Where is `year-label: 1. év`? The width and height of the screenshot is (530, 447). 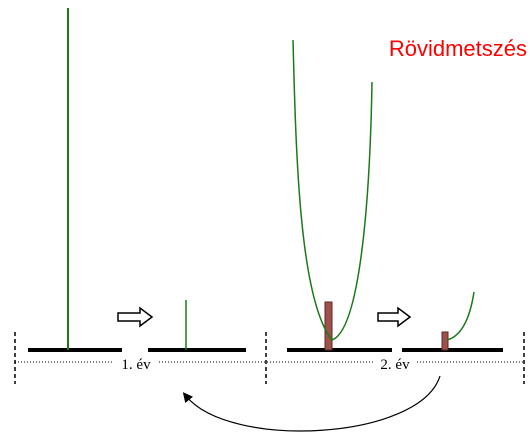
year-label: 1. év is located at coordinates (136, 365).